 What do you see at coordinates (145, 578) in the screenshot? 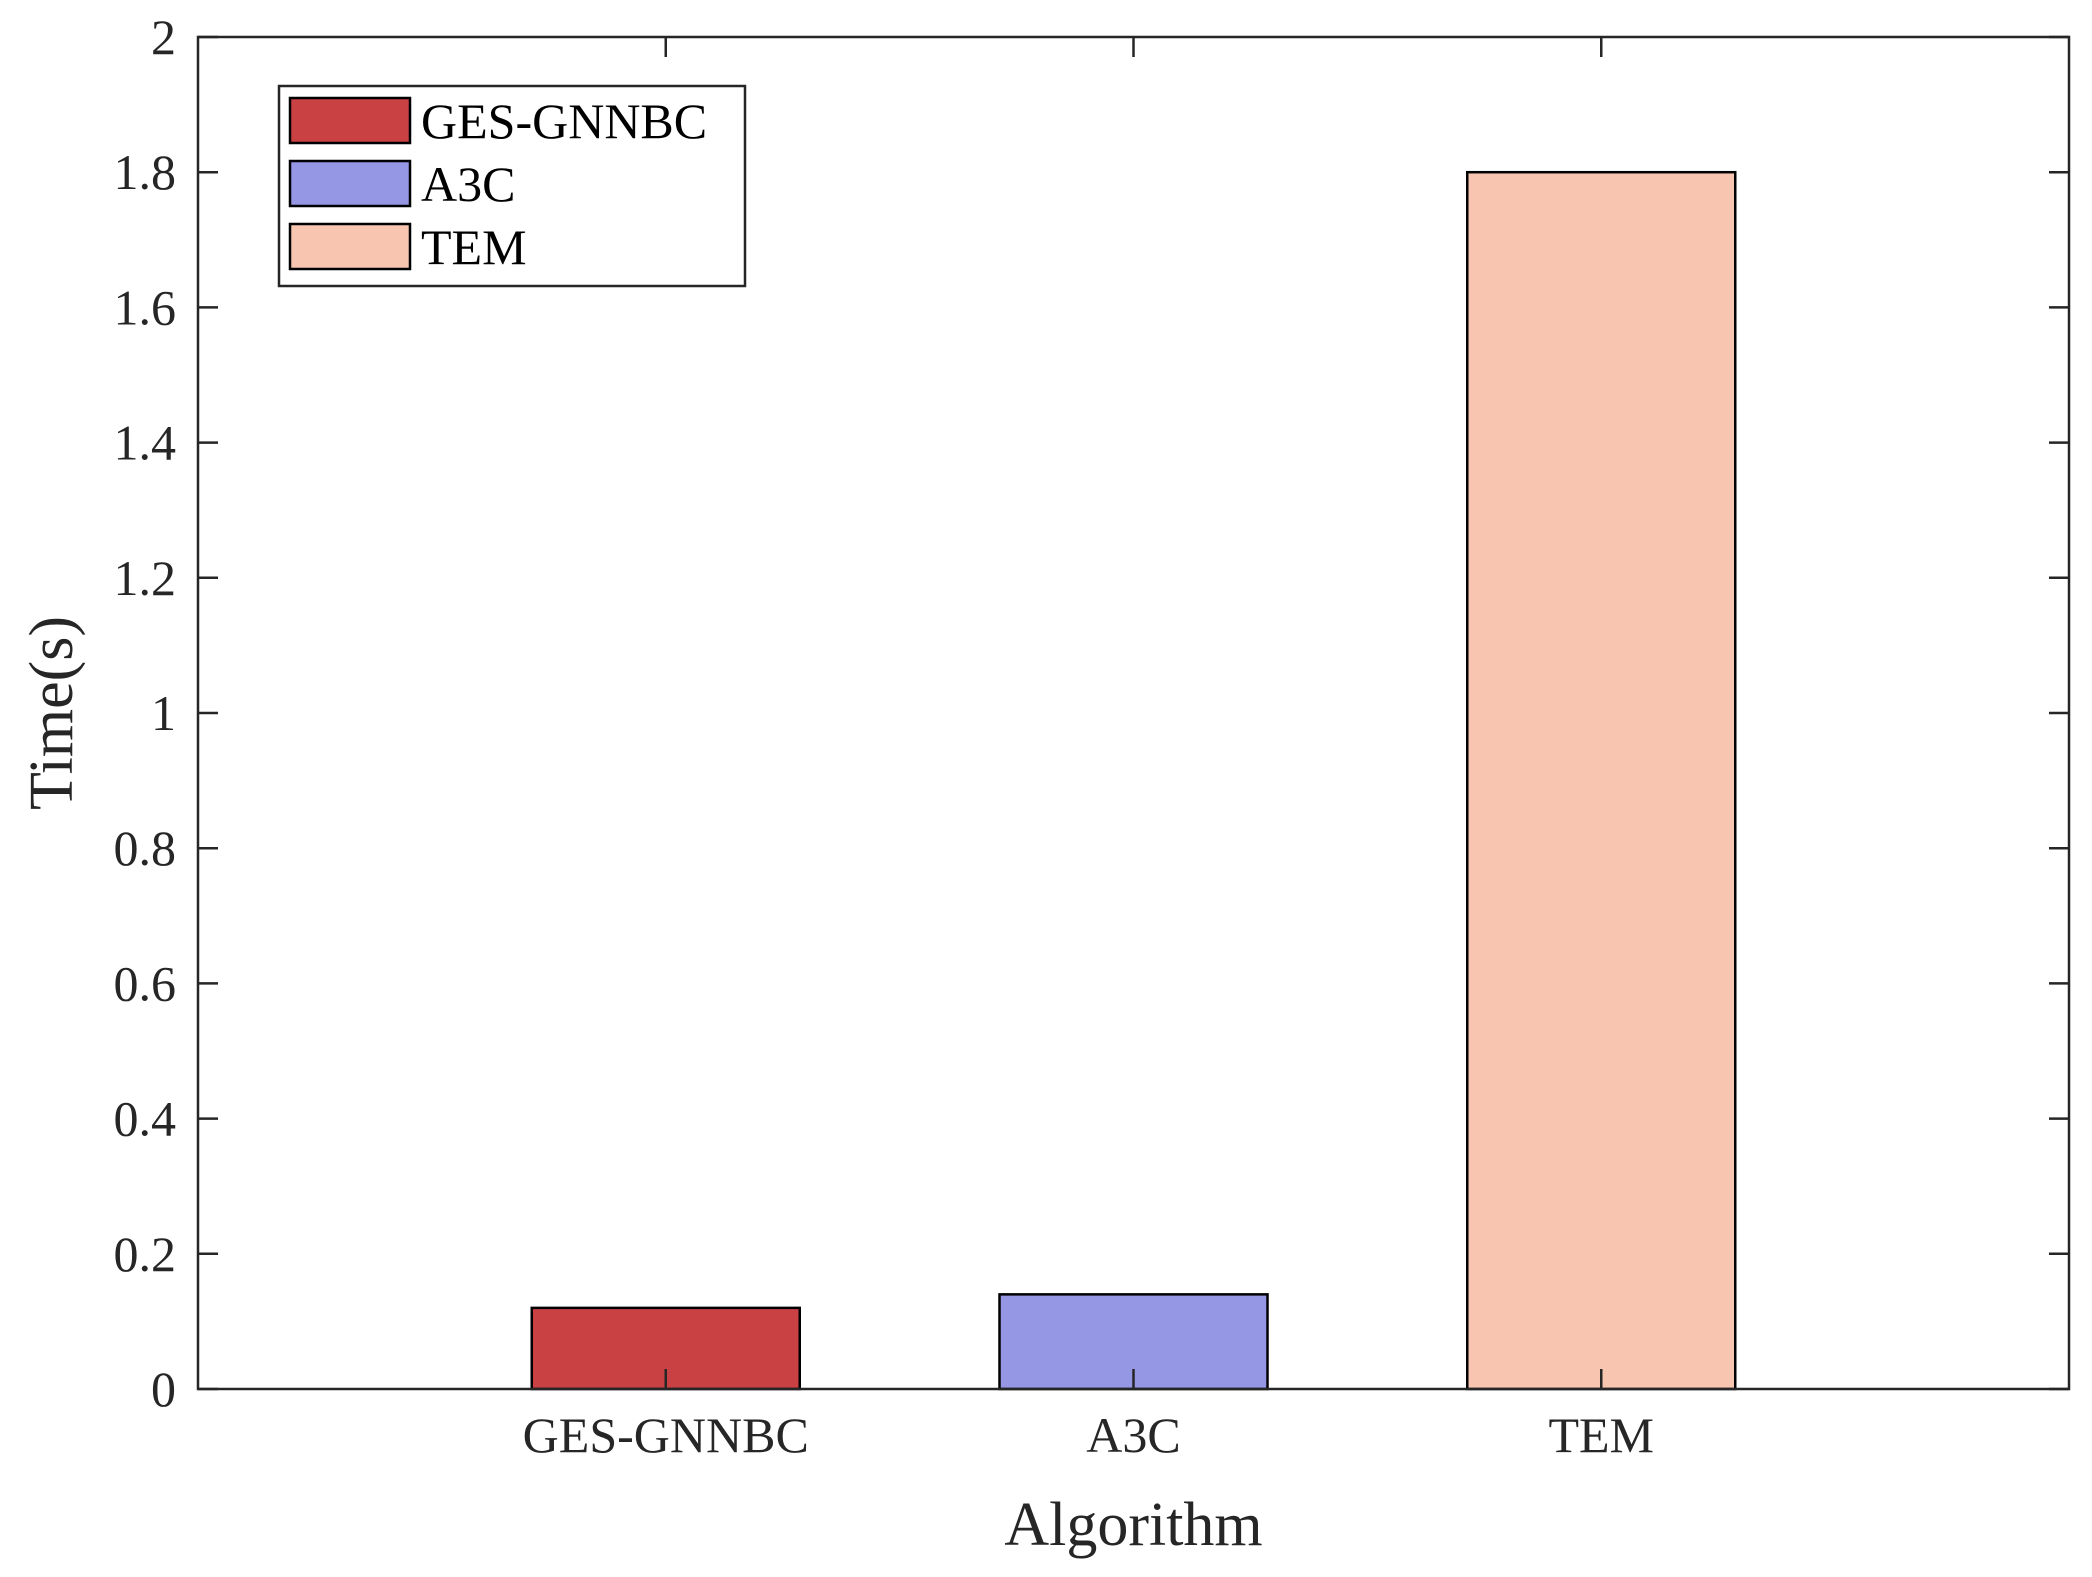
I see `y-tick-label: 1.2` at bounding box center [145, 578].